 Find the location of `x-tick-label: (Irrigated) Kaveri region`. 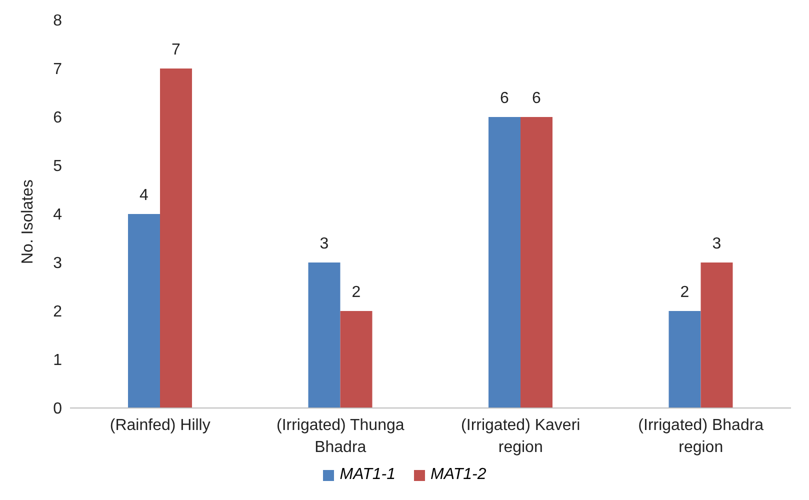

x-tick-label: (Irrigated) Kaveri region is located at coordinates (520, 436).